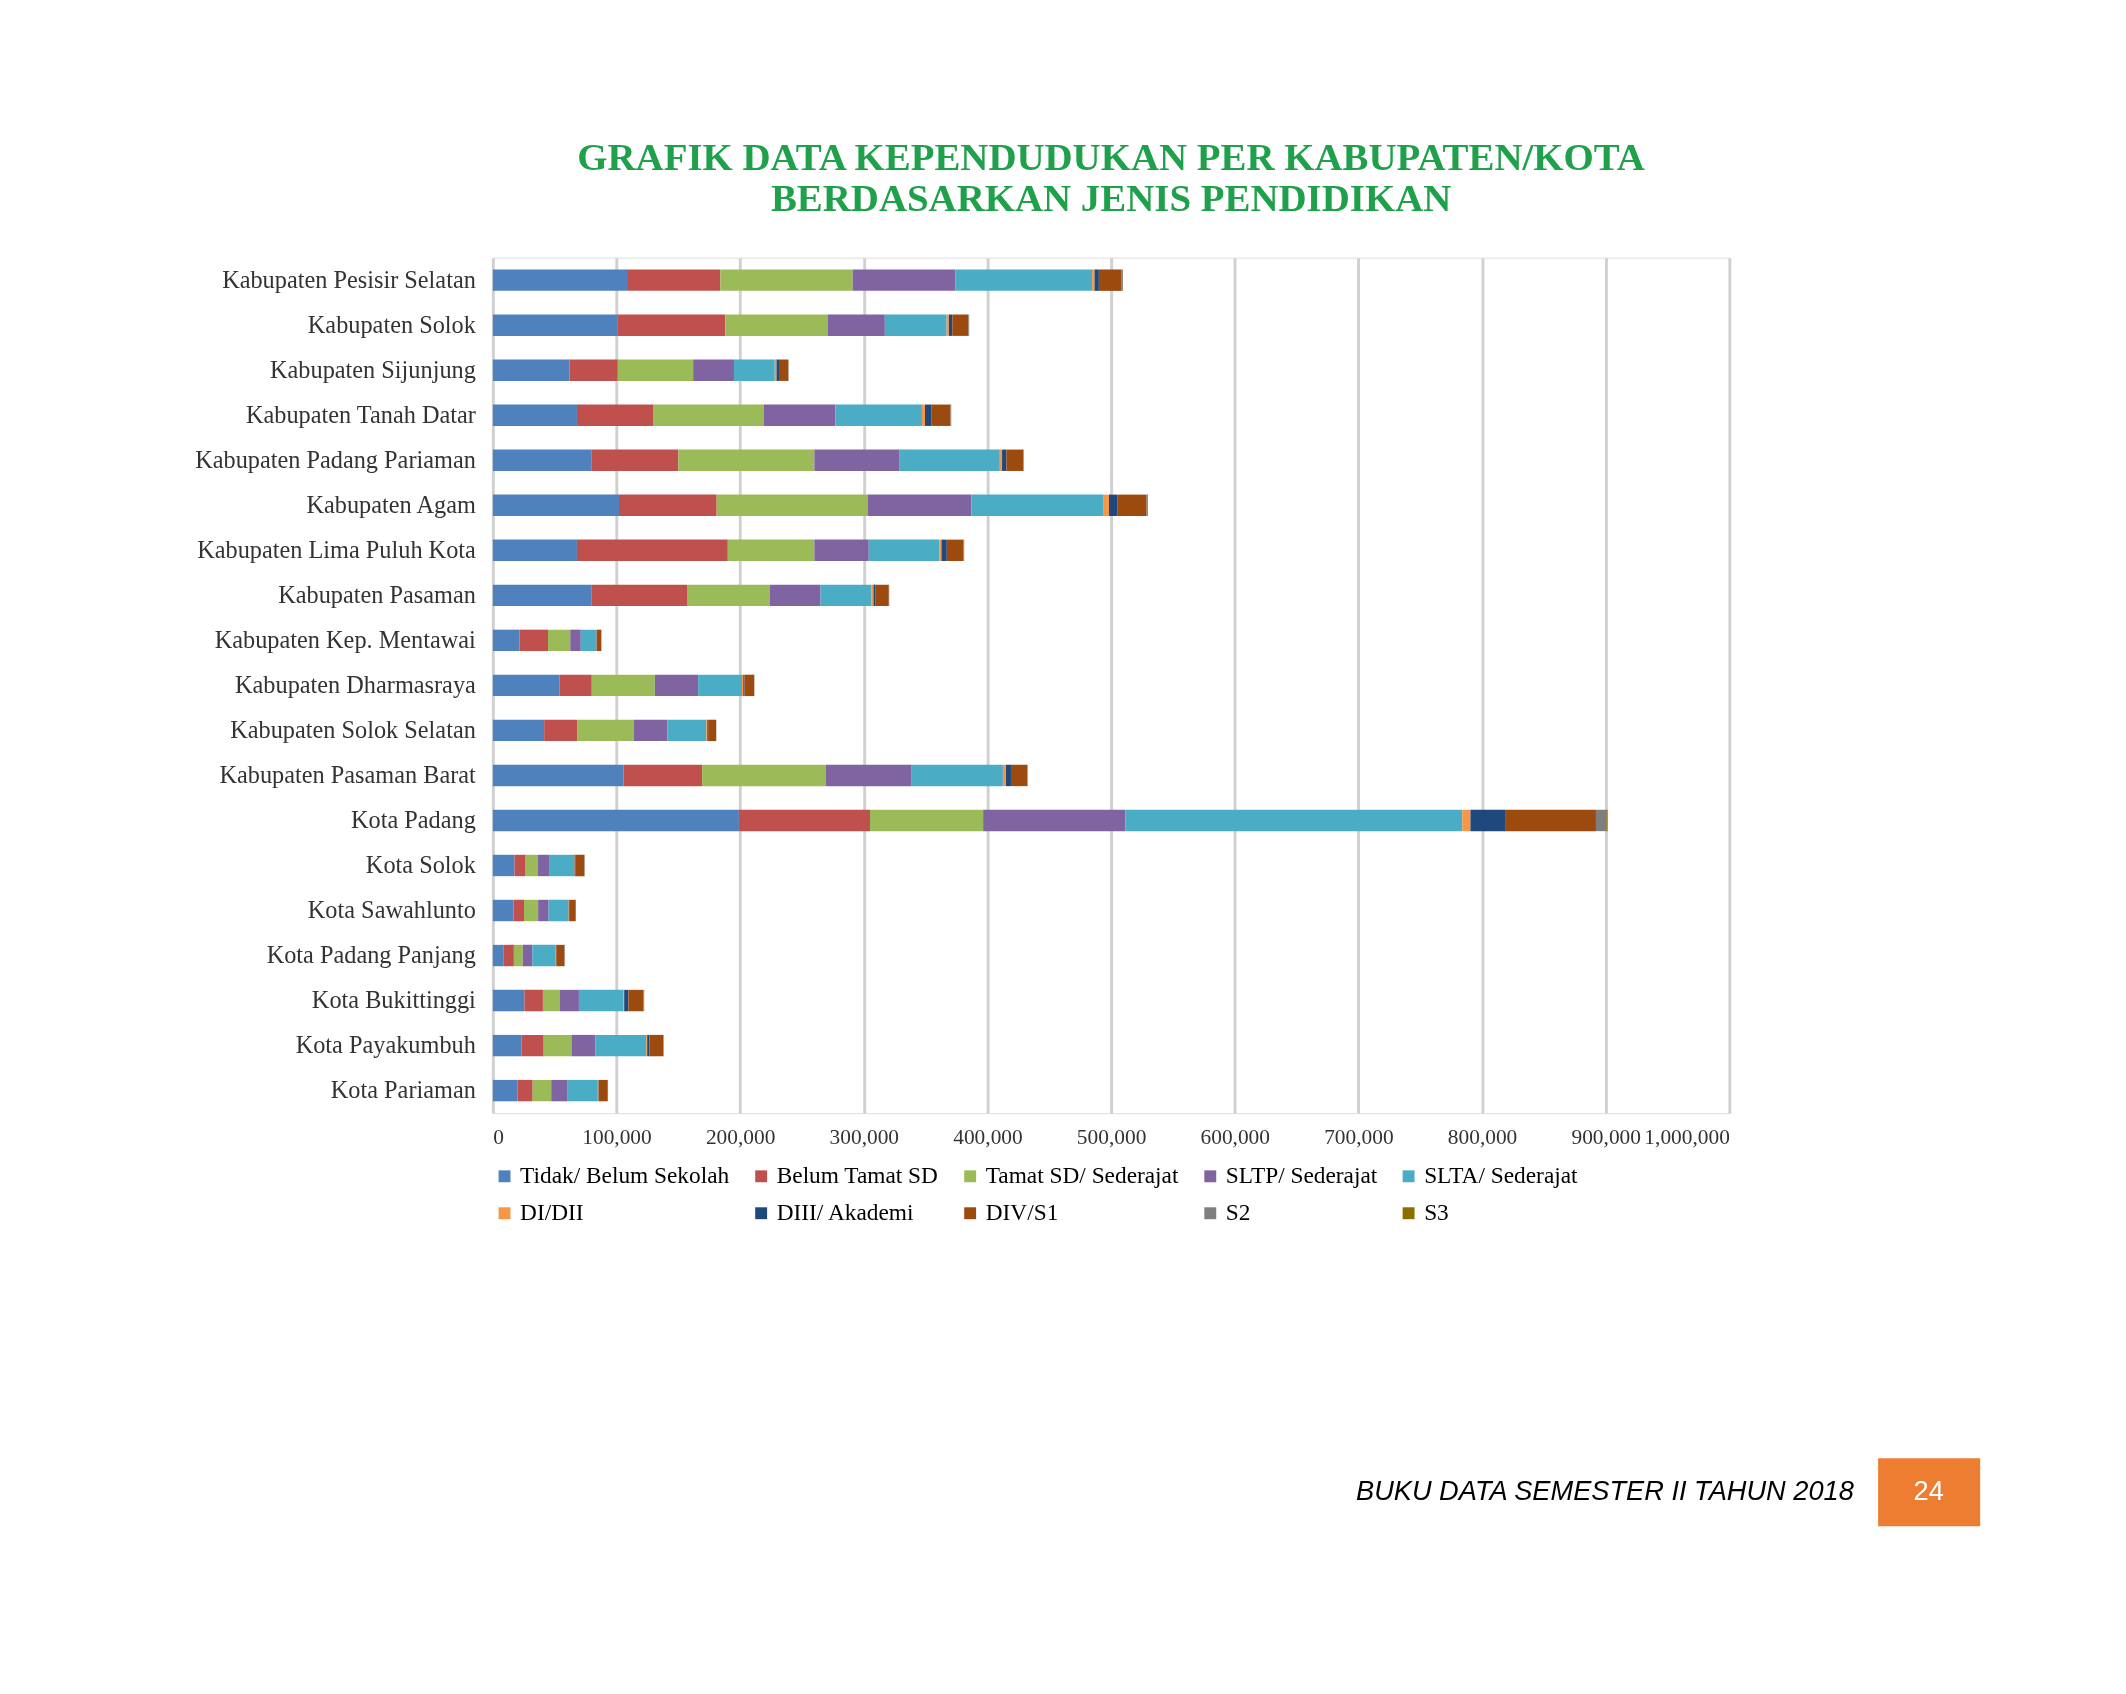  What do you see at coordinates (740, 1136) in the screenshot?
I see `x-tick-label: 200,000` at bounding box center [740, 1136].